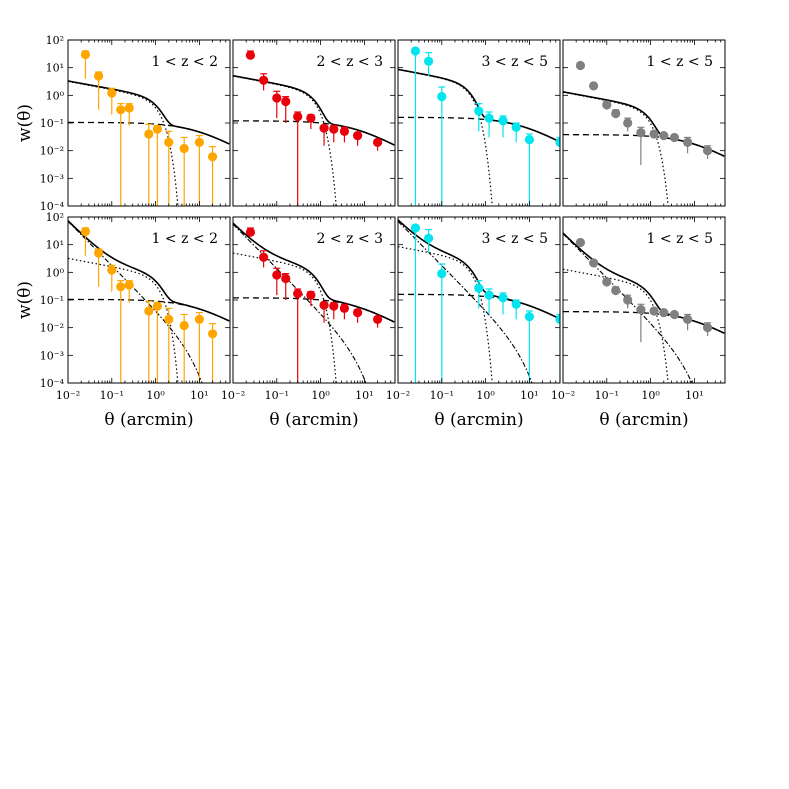 The width and height of the screenshot is (789, 789). I want to click on panel-redshift-label: 1 < z < 5, so click(680, 62).